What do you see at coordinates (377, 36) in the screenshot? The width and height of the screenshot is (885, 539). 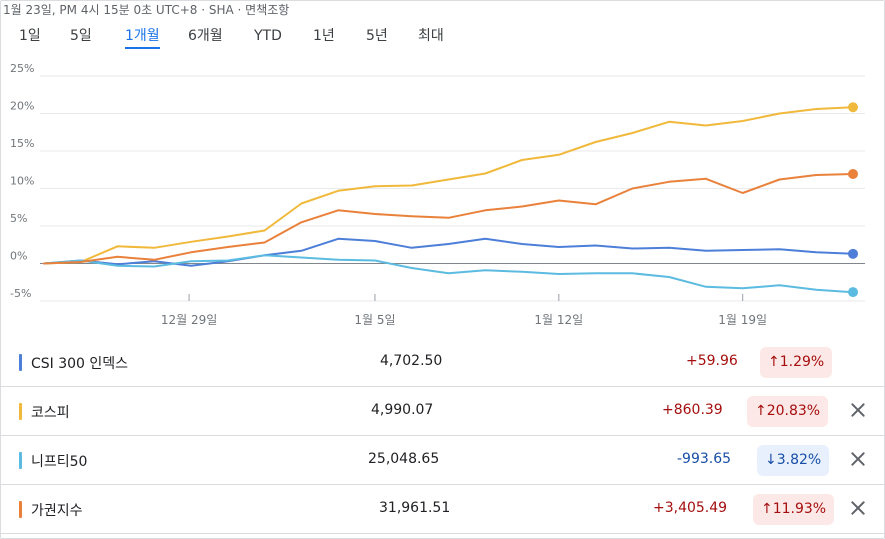 I see `tab-5y: 5년` at bounding box center [377, 36].